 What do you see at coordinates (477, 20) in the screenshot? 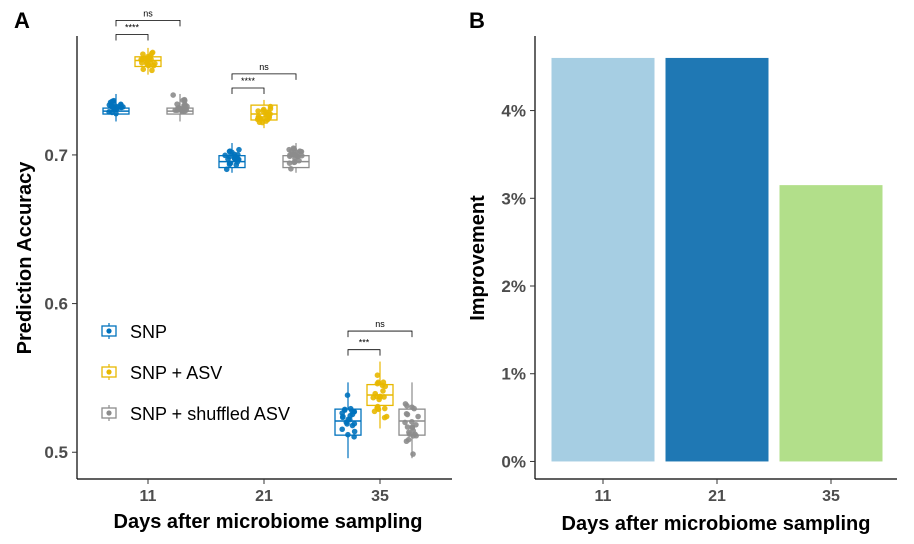
I see `panel-b-label: B` at bounding box center [477, 20].